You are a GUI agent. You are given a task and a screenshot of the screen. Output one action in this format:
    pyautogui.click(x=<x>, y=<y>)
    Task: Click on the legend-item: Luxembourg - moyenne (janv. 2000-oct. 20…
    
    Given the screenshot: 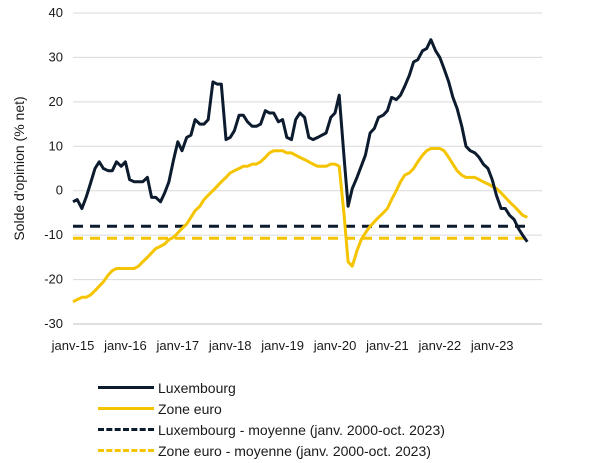 What is the action you would take?
    pyautogui.click(x=271, y=429)
    